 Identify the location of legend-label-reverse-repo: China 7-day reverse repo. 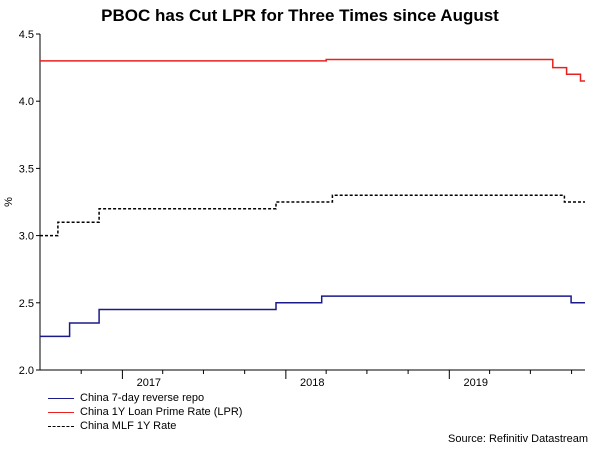
(142, 398).